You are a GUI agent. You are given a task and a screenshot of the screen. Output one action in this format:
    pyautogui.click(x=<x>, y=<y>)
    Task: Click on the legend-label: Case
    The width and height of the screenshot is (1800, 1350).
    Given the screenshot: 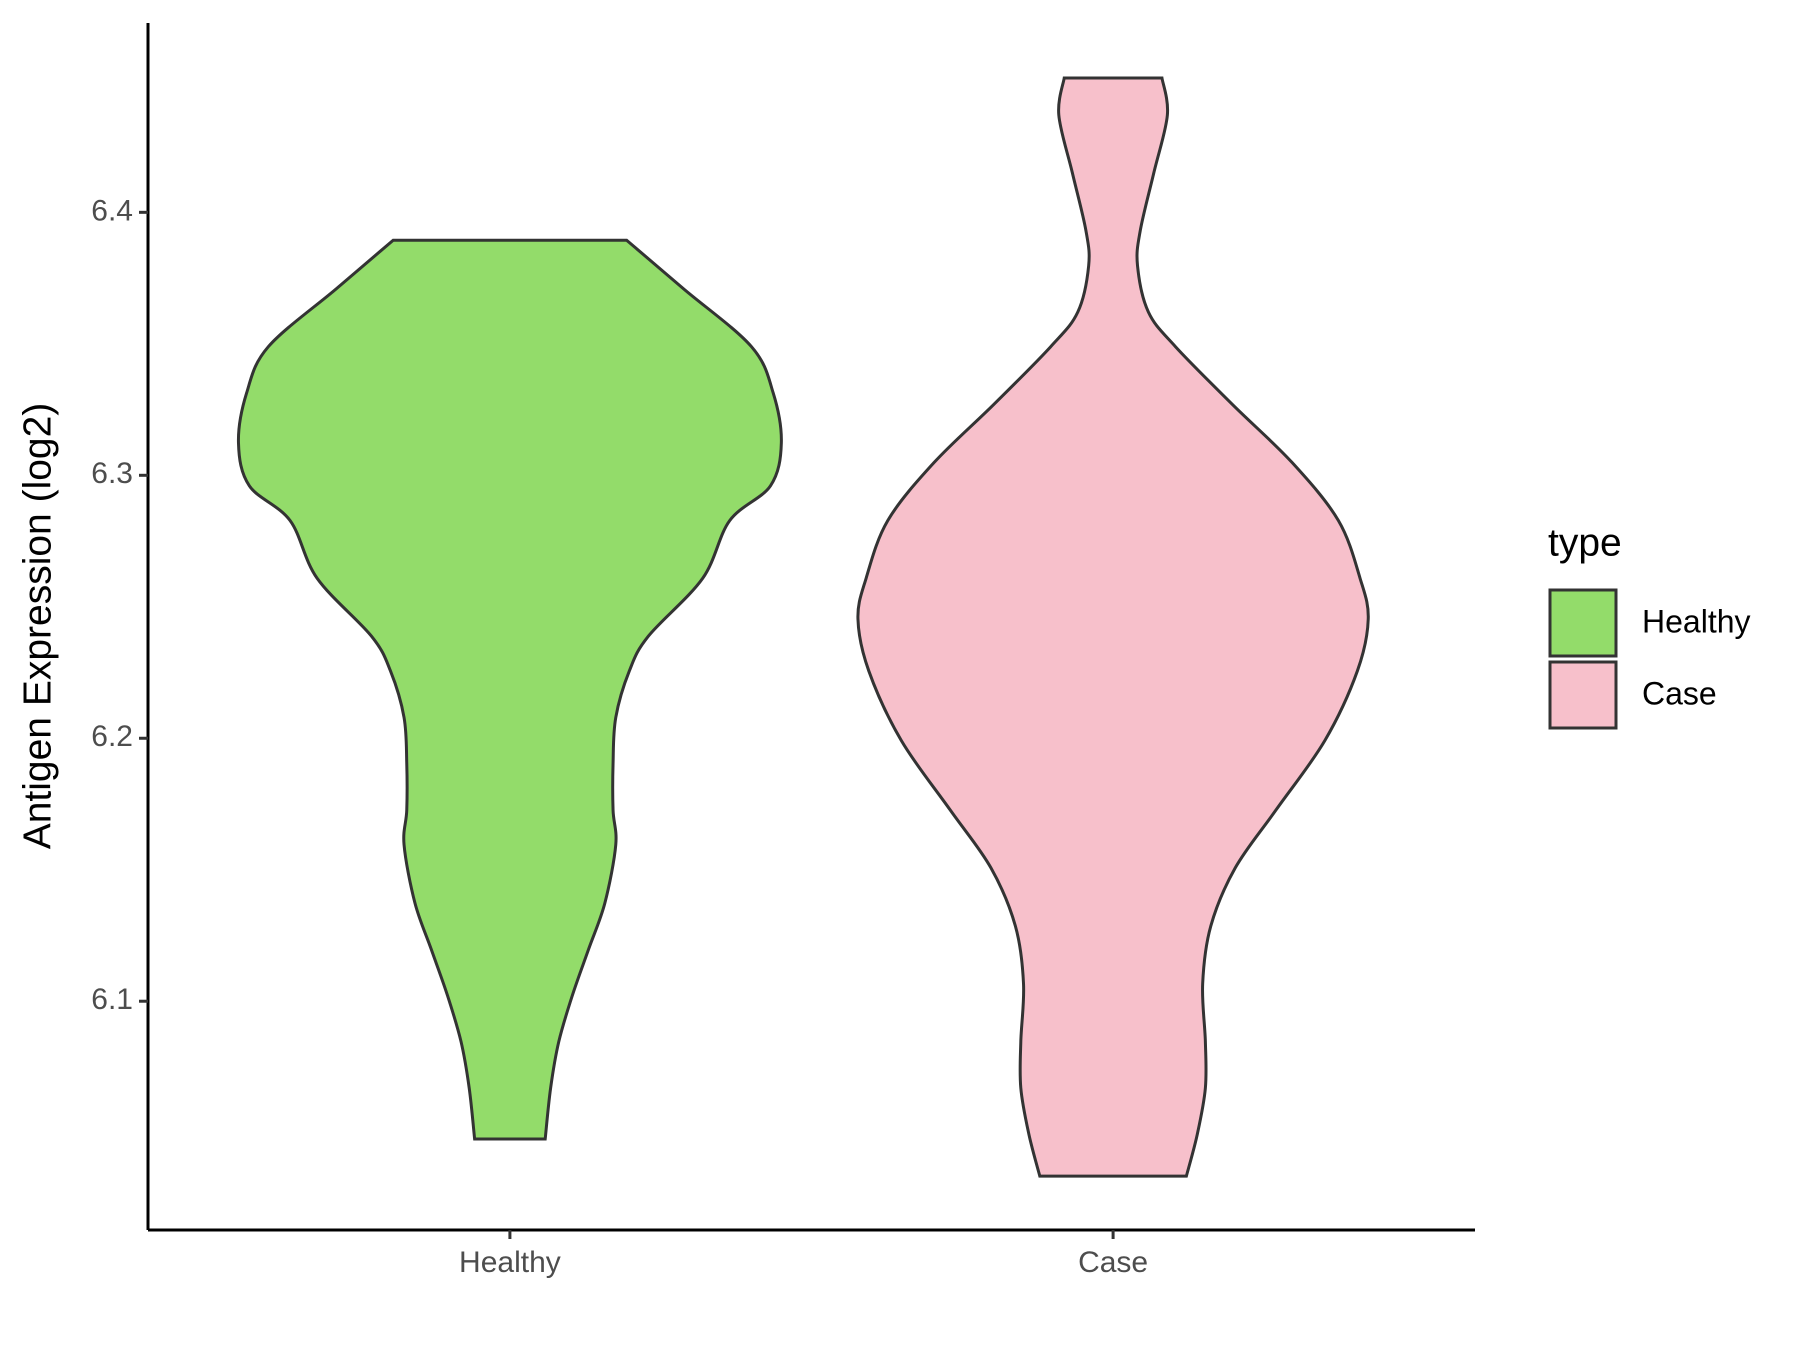 What is the action you would take?
    pyautogui.click(x=1679, y=693)
    